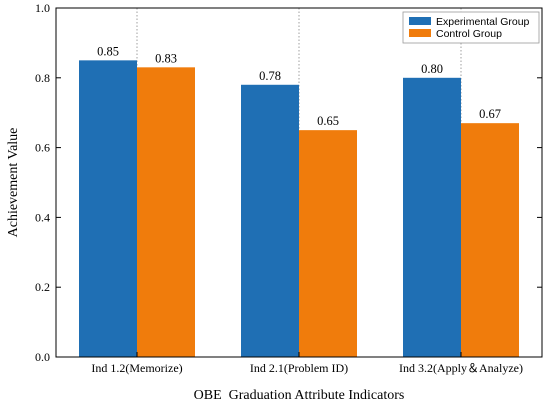  What do you see at coordinates (328, 121) in the screenshot?
I see `data-label: 0.65` at bounding box center [328, 121].